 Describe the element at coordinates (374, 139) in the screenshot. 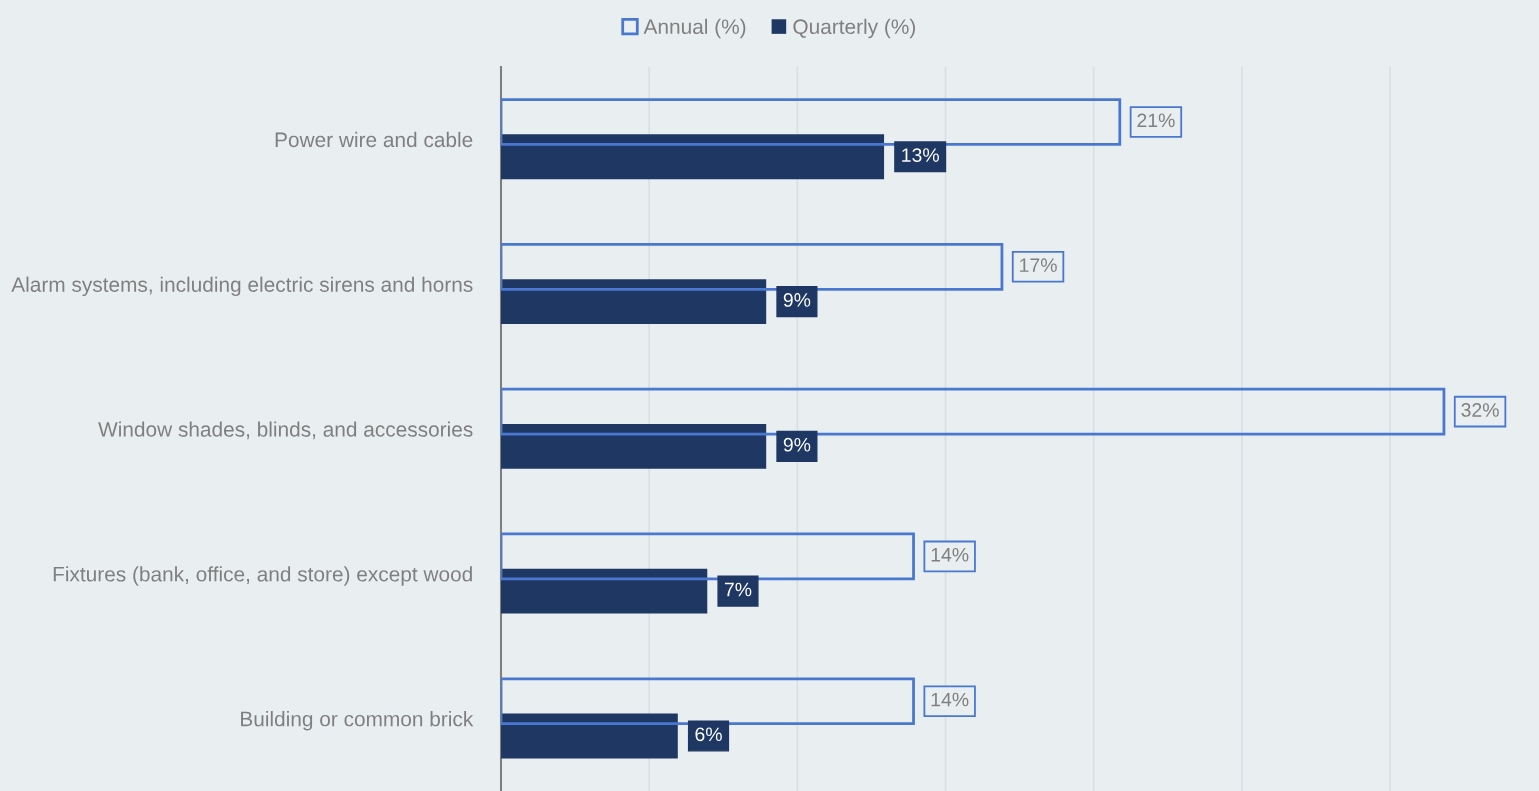

I see `y-tick-label: Power wire and cable` at that location.